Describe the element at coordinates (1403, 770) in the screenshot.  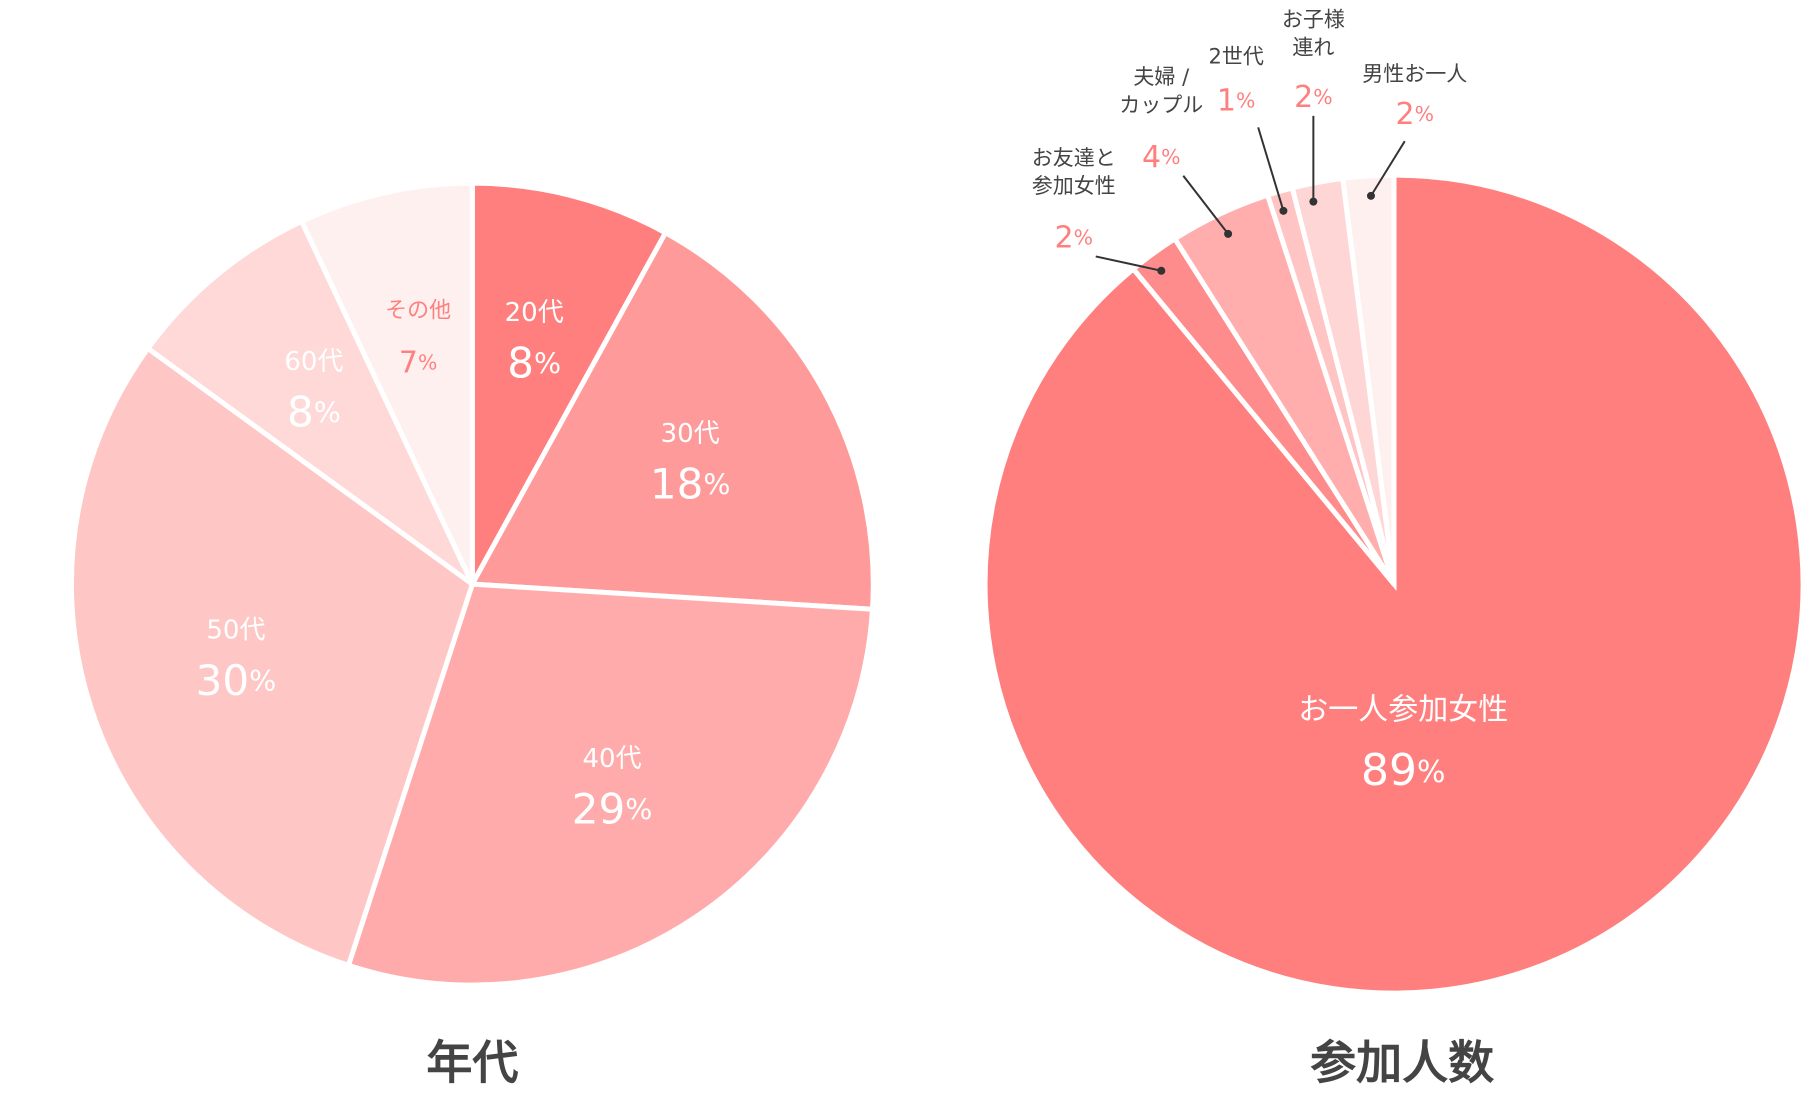
I see `slice-value: 89%` at that location.